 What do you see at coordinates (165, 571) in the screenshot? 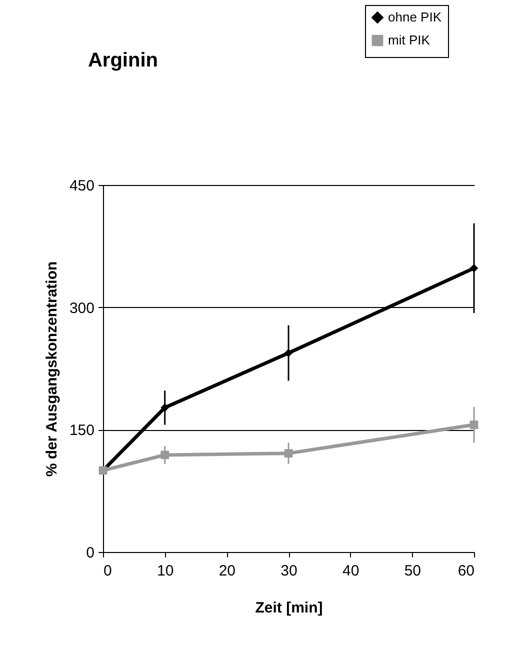
I see `x-tick-label: 10` at bounding box center [165, 571].